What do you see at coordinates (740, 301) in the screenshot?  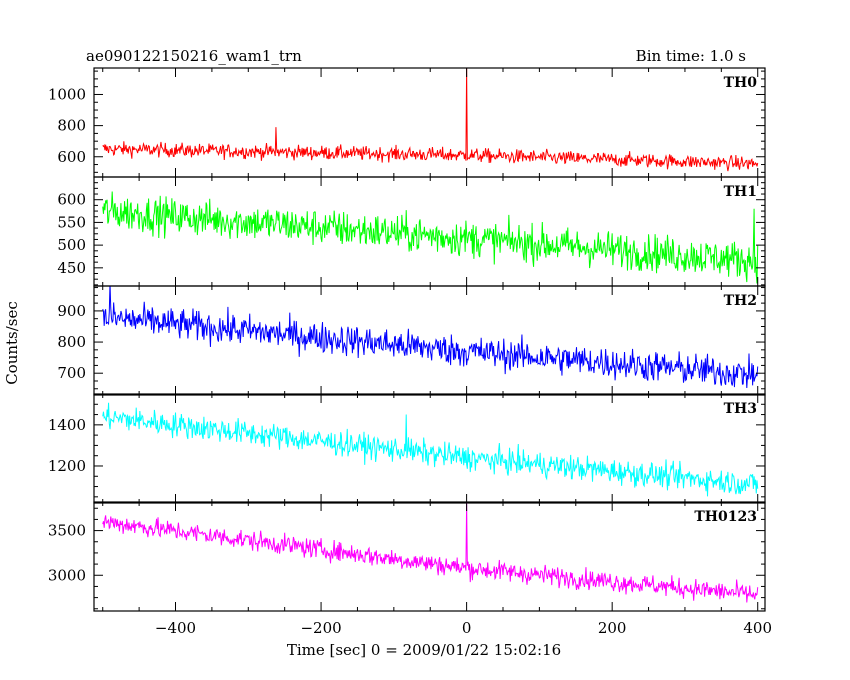 I see `panel-label-th2: TH2` at bounding box center [740, 301].